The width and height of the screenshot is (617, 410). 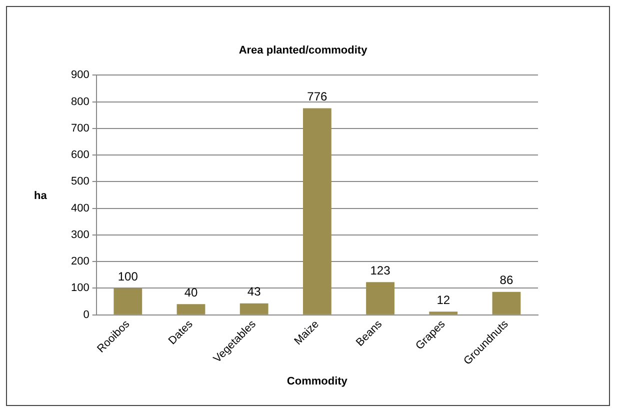 What do you see at coordinates (80, 262) in the screenshot?
I see `y-tick-label: 200` at bounding box center [80, 262].